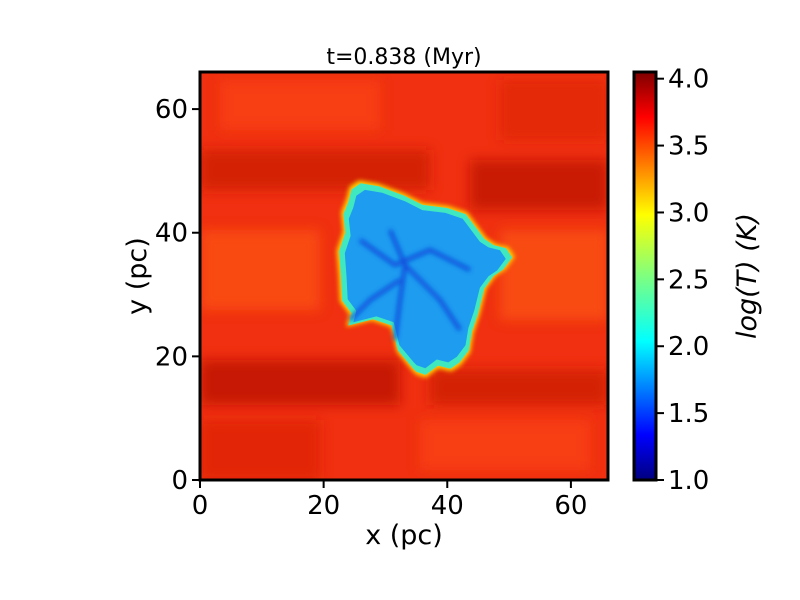  I want to click on x-tick-label: 20, so click(323, 506).